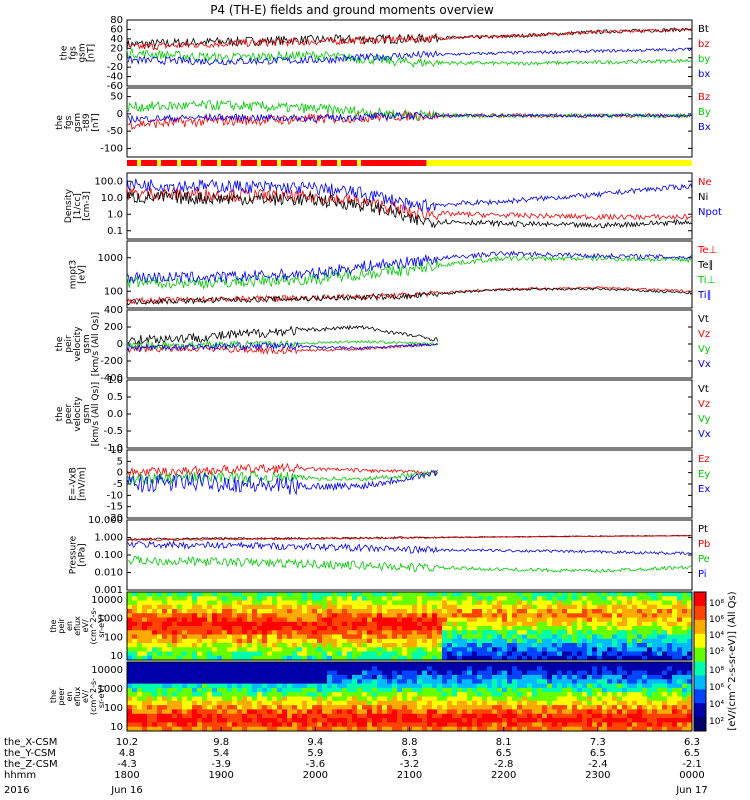 Image resolution: width=750 pixels, height=800 pixels. What do you see at coordinates (116, 727) in the screenshot?
I see `ytick-label: 10` at bounding box center [116, 727].